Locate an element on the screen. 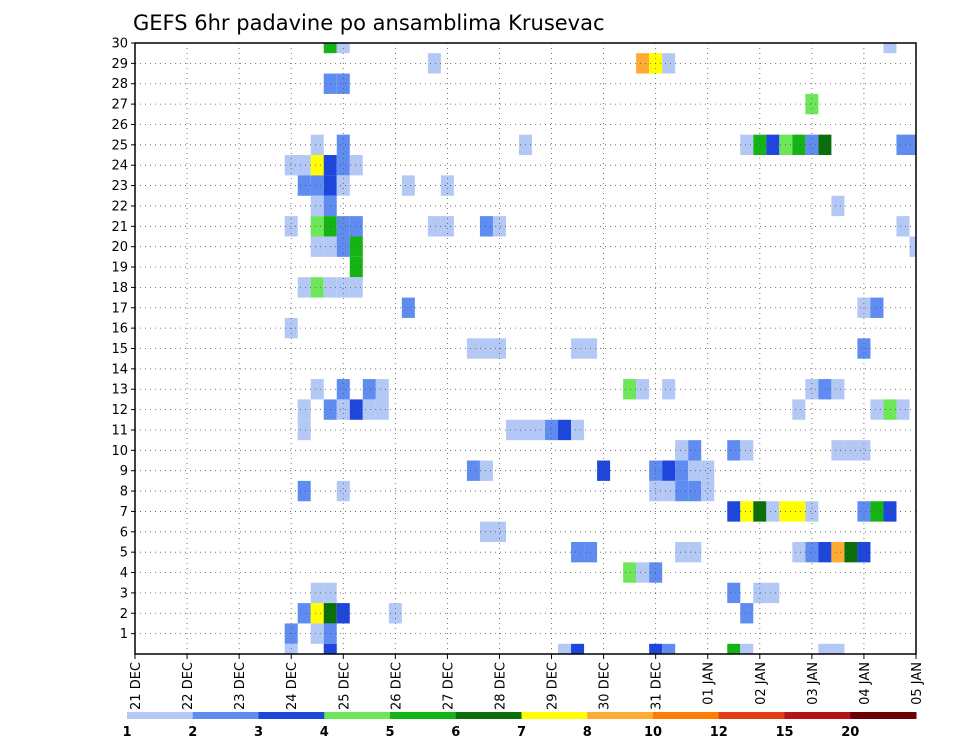  y-tick-label: 5 is located at coordinates (124, 553).